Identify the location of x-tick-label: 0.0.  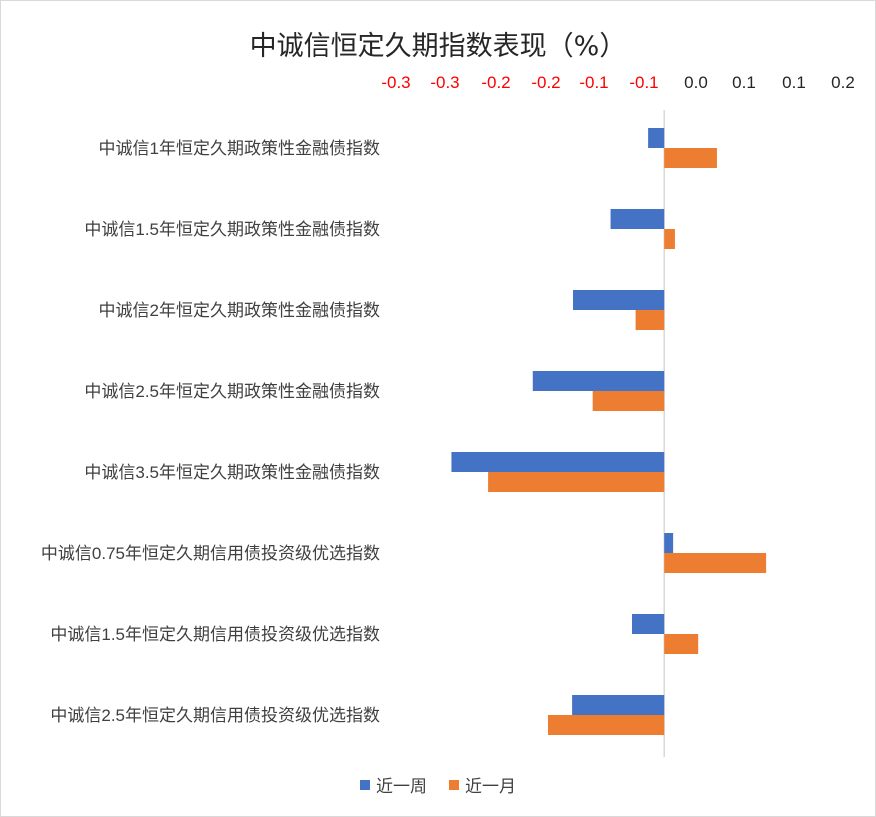
(696, 82).